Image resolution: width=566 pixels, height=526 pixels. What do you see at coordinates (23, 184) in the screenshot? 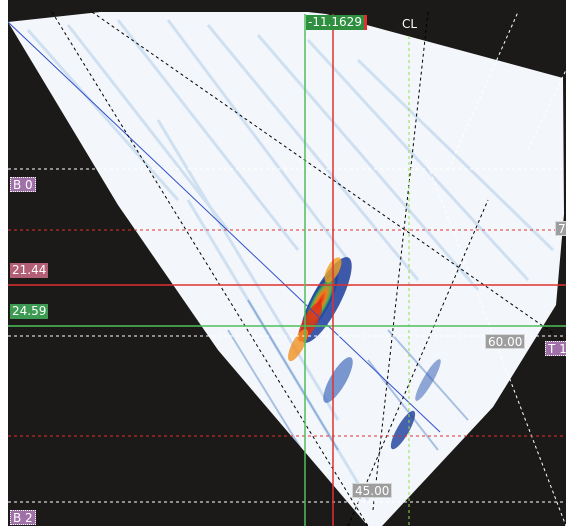
I see `depth-label-b0: B 0` at bounding box center [23, 184].